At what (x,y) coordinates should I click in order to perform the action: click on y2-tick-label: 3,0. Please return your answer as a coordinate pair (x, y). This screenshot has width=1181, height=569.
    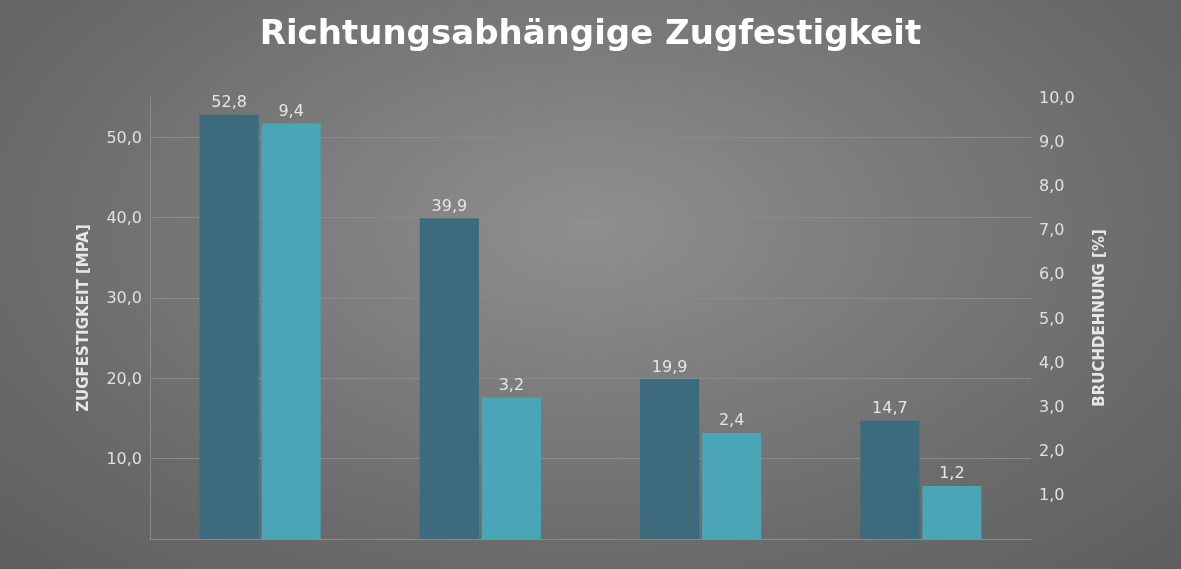
    Looking at the image, I should click on (1052, 406).